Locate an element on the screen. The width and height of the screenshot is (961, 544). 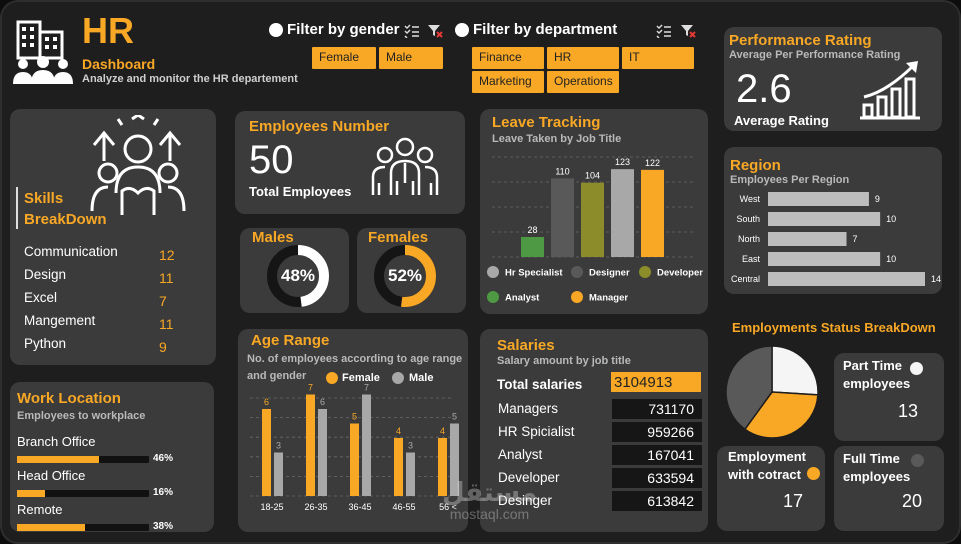
region-category-label: North is located at coordinates (749, 239).